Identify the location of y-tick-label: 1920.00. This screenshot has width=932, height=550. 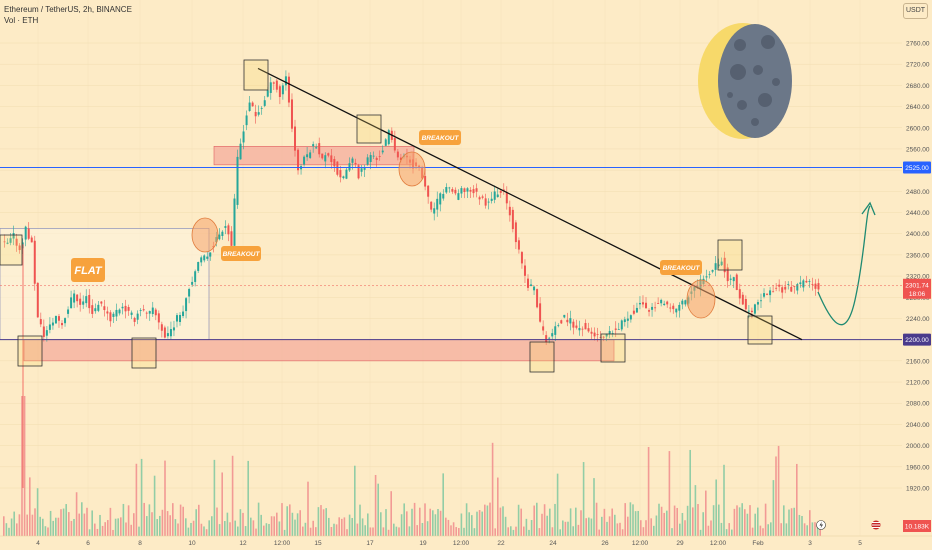
(918, 489).